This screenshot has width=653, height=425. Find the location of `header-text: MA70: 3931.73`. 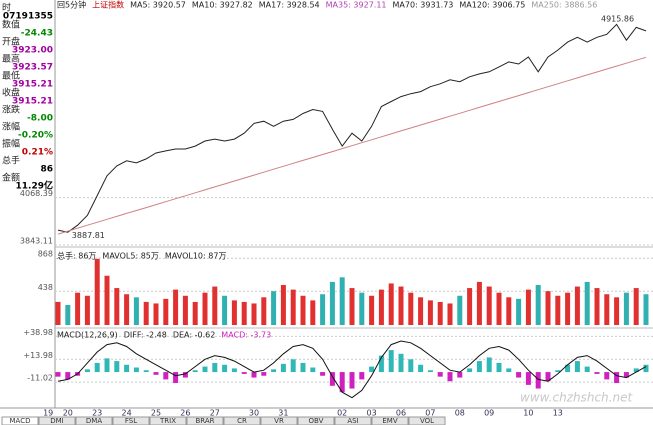

header-text: MA70: 3931.73 is located at coordinates (423, 5).